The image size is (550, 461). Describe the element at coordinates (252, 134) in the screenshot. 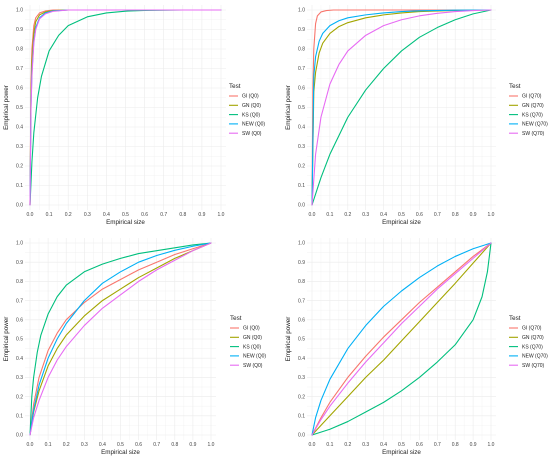

I see `legend-label-sw: SW (Q0)` at that location.